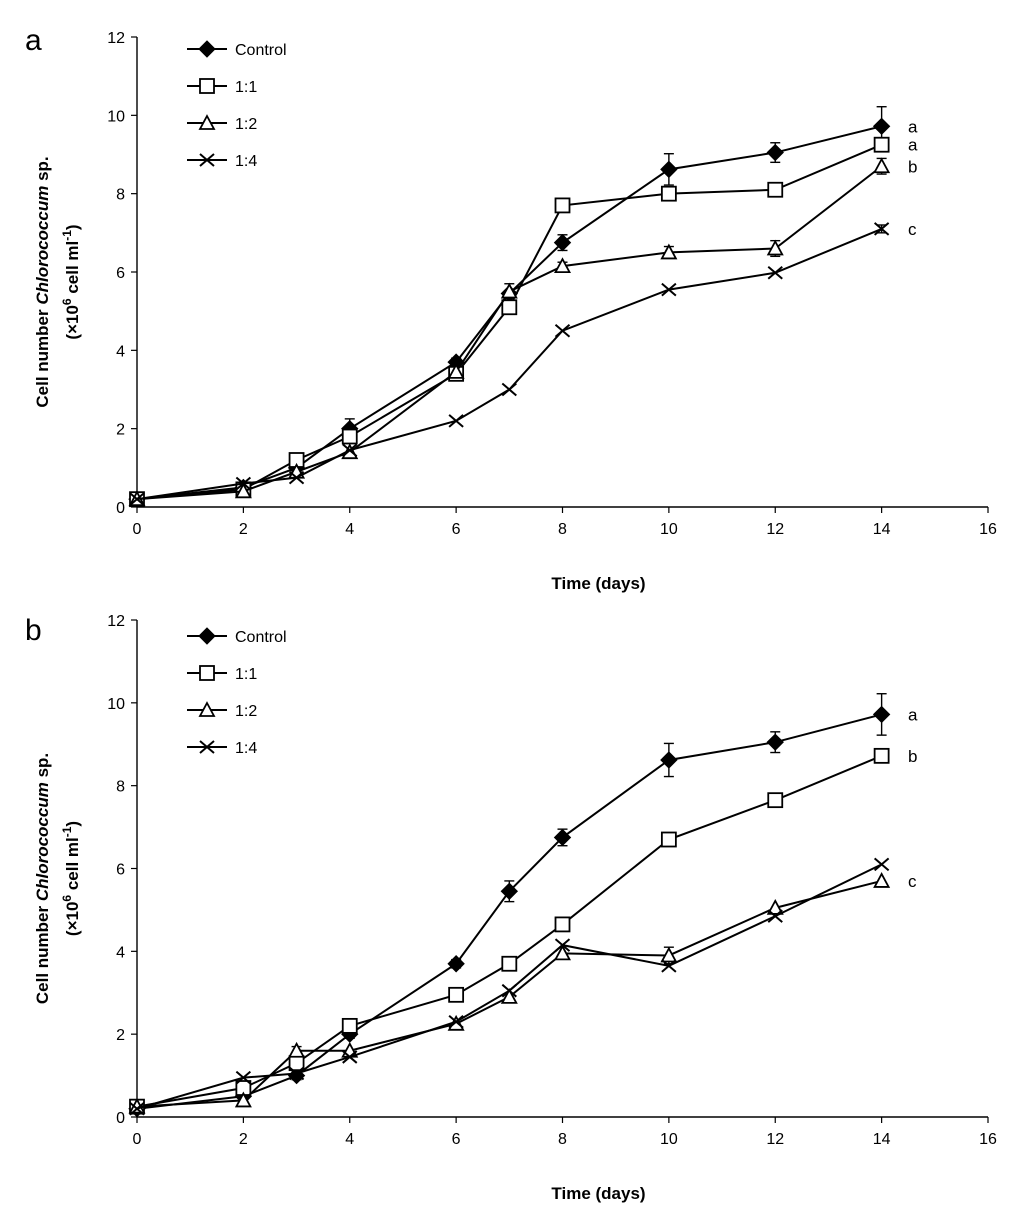 The width and height of the screenshot is (1024, 1226). I want to click on panel-label: a, so click(33, 40).